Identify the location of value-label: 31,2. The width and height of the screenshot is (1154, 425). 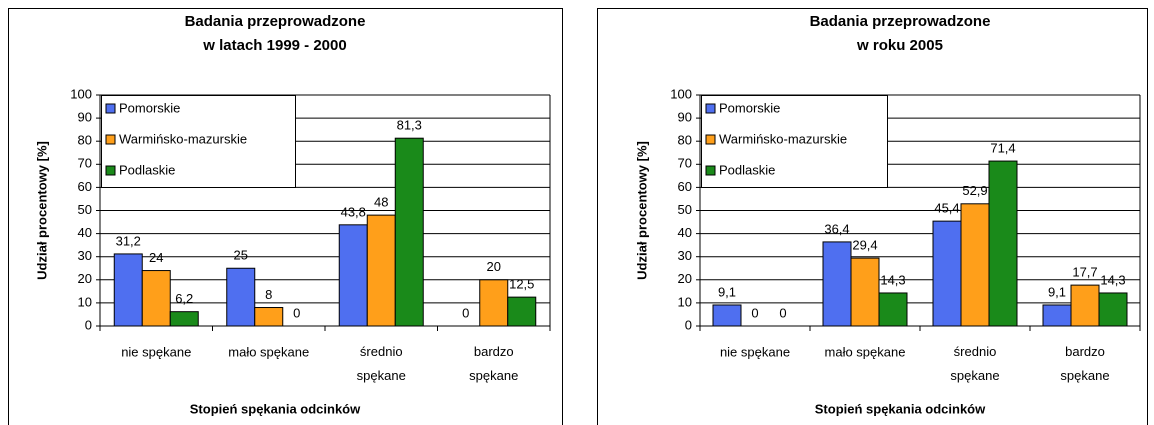
(128, 240).